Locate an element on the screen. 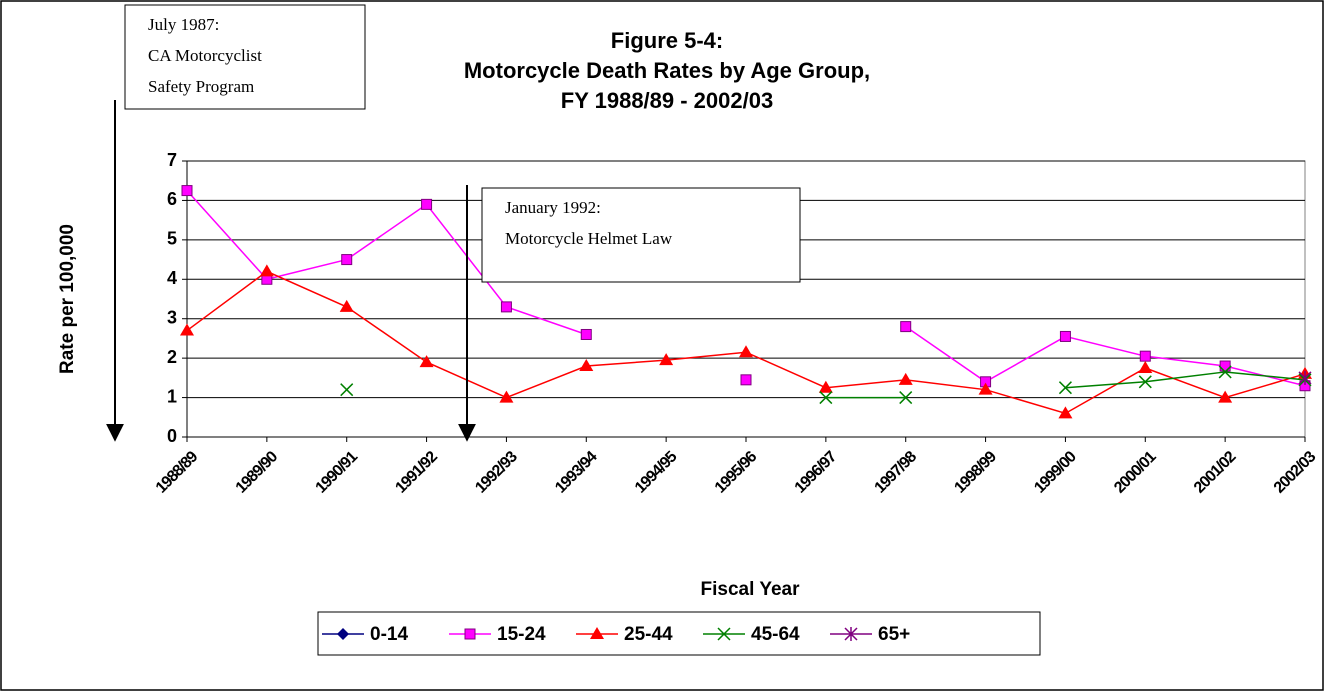 This screenshot has height=691, width=1324. y-tick-label: 6 is located at coordinates (172, 199).